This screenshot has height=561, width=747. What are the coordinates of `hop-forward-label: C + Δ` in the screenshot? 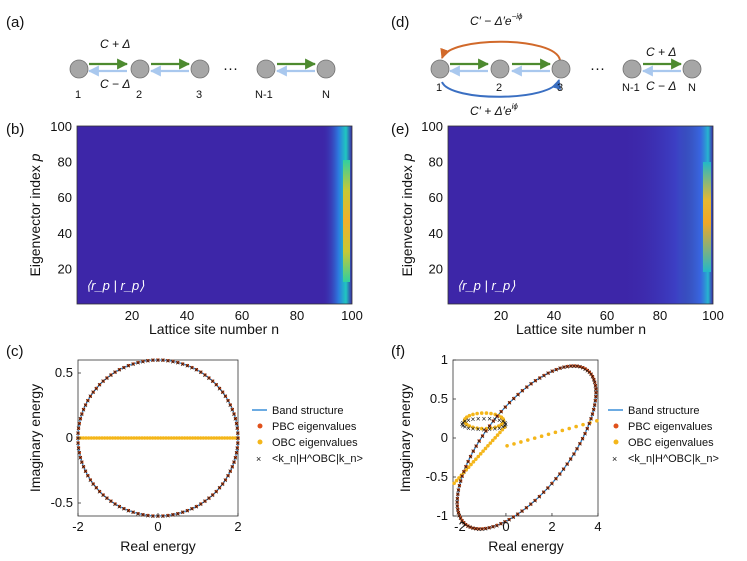 It's located at (115, 44).